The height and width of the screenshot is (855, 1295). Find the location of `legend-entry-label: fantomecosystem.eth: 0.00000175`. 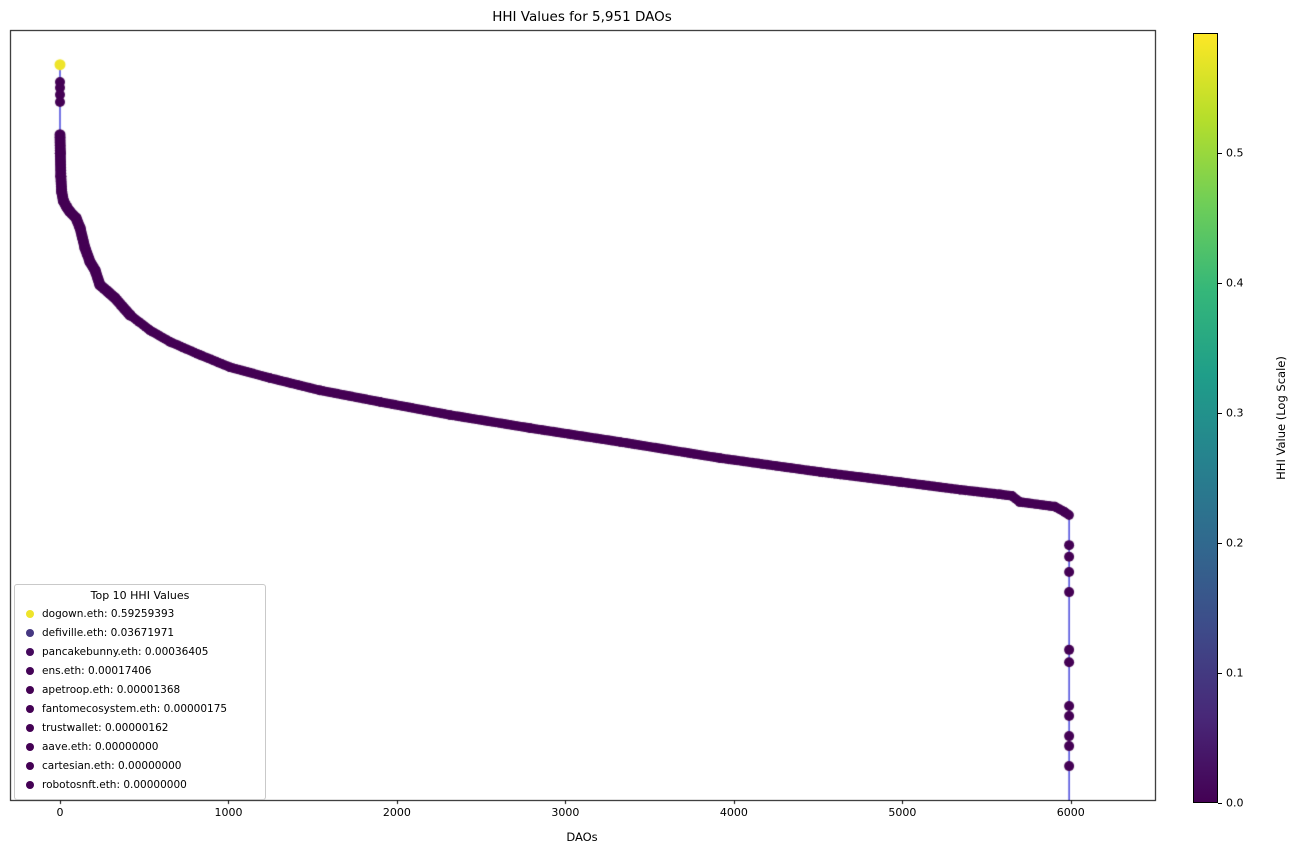

legend-entry-label: fantomecosystem.eth: 0.00000175 is located at coordinates (135, 708).